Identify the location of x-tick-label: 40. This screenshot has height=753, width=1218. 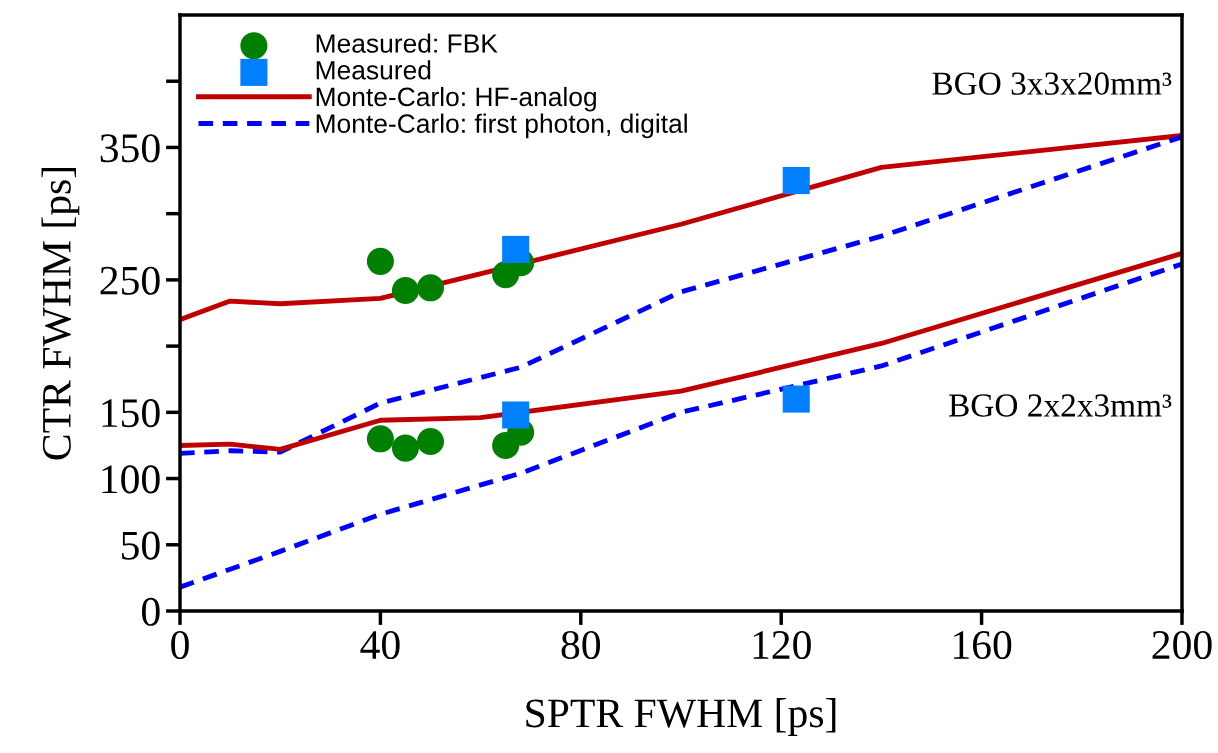
(380, 645).